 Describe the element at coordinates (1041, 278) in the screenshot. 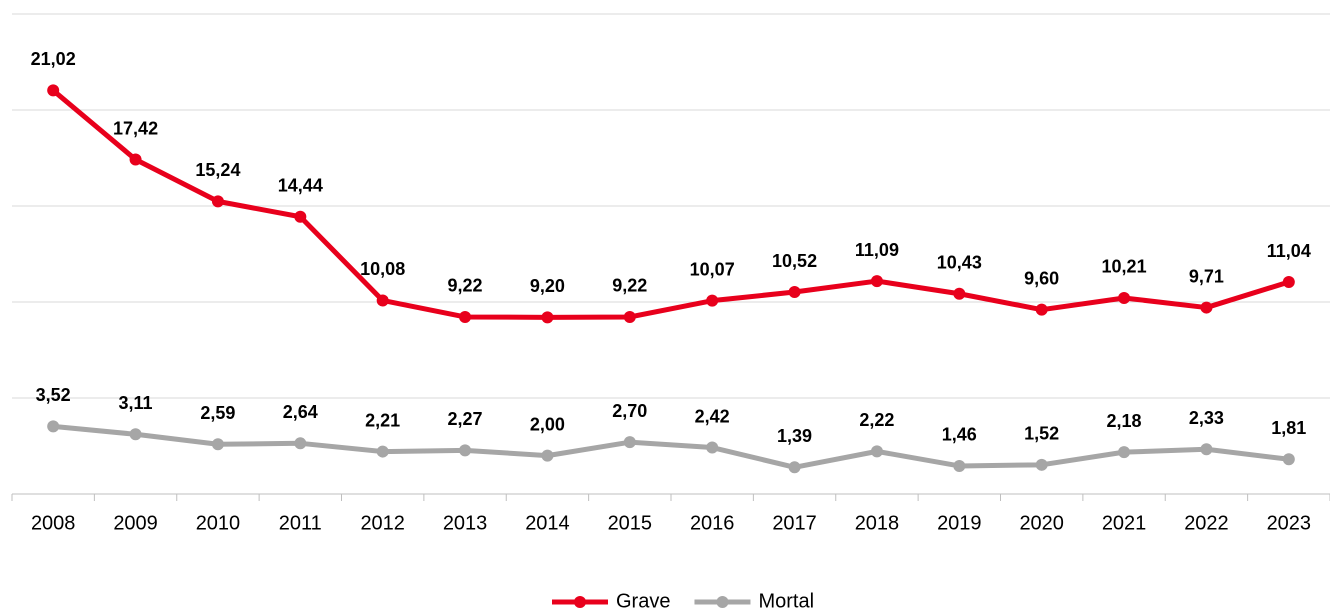

I see `value-label: 9,60` at that location.